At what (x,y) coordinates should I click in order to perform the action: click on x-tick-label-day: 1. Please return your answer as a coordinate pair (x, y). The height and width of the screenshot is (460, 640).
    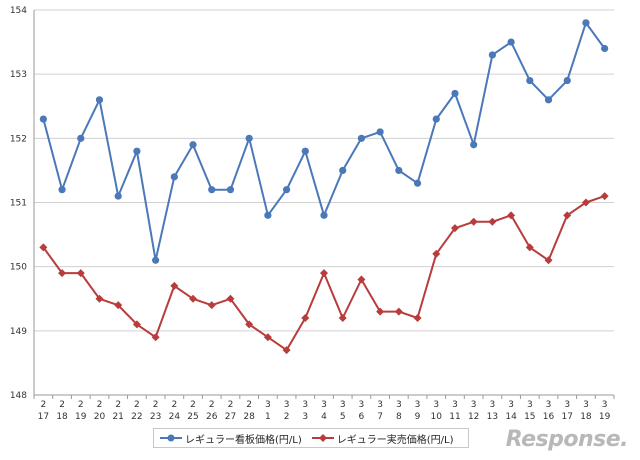
    Looking at the image, I should click on (268, 417).